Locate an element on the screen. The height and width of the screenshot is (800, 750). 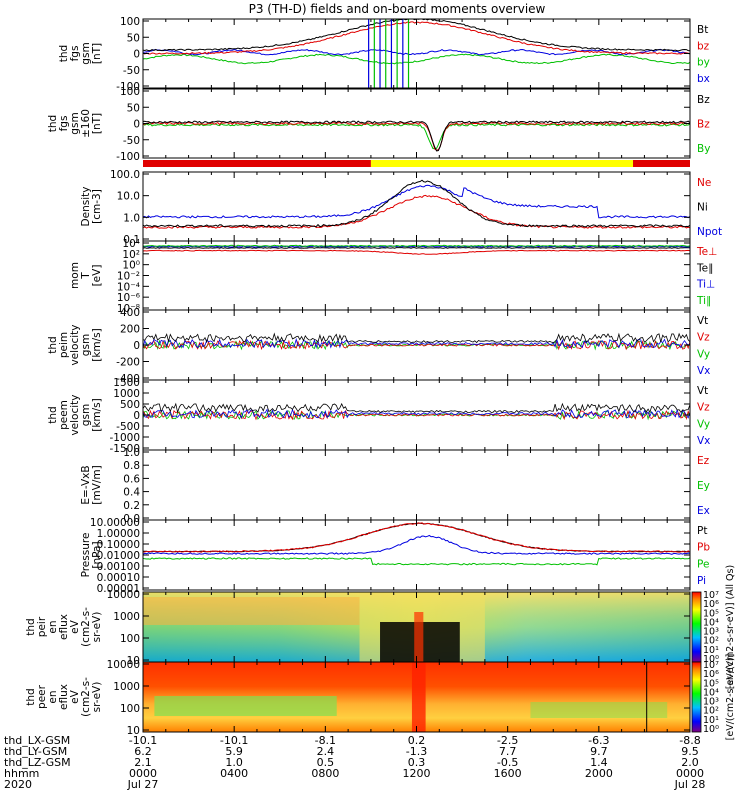
y-tick-label: -100 is located at coordinates (128, 157).